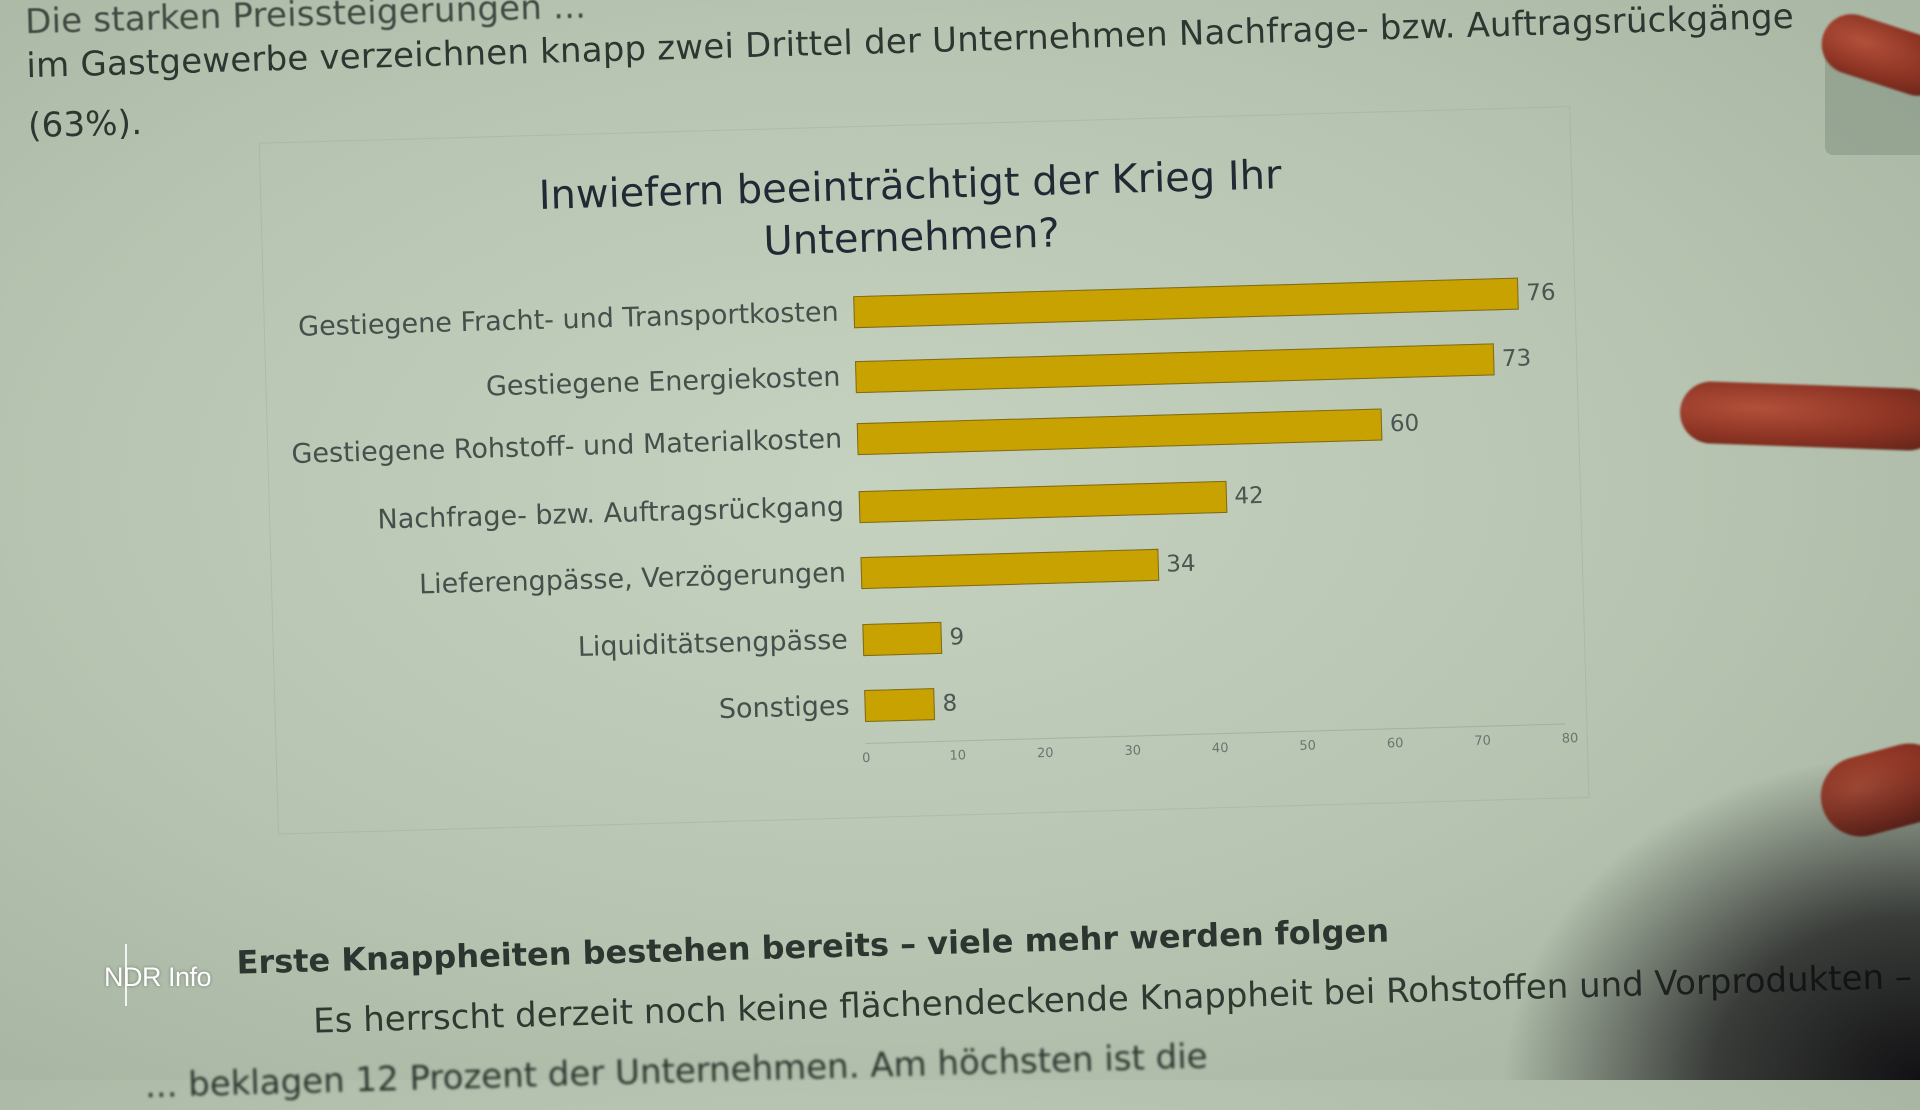 The height and width of the screenshot is (1110, 1920). What do you see at coordinates (126, 975) in the screenshot?
I see `logo-mark` at bounding box center [126, 975].